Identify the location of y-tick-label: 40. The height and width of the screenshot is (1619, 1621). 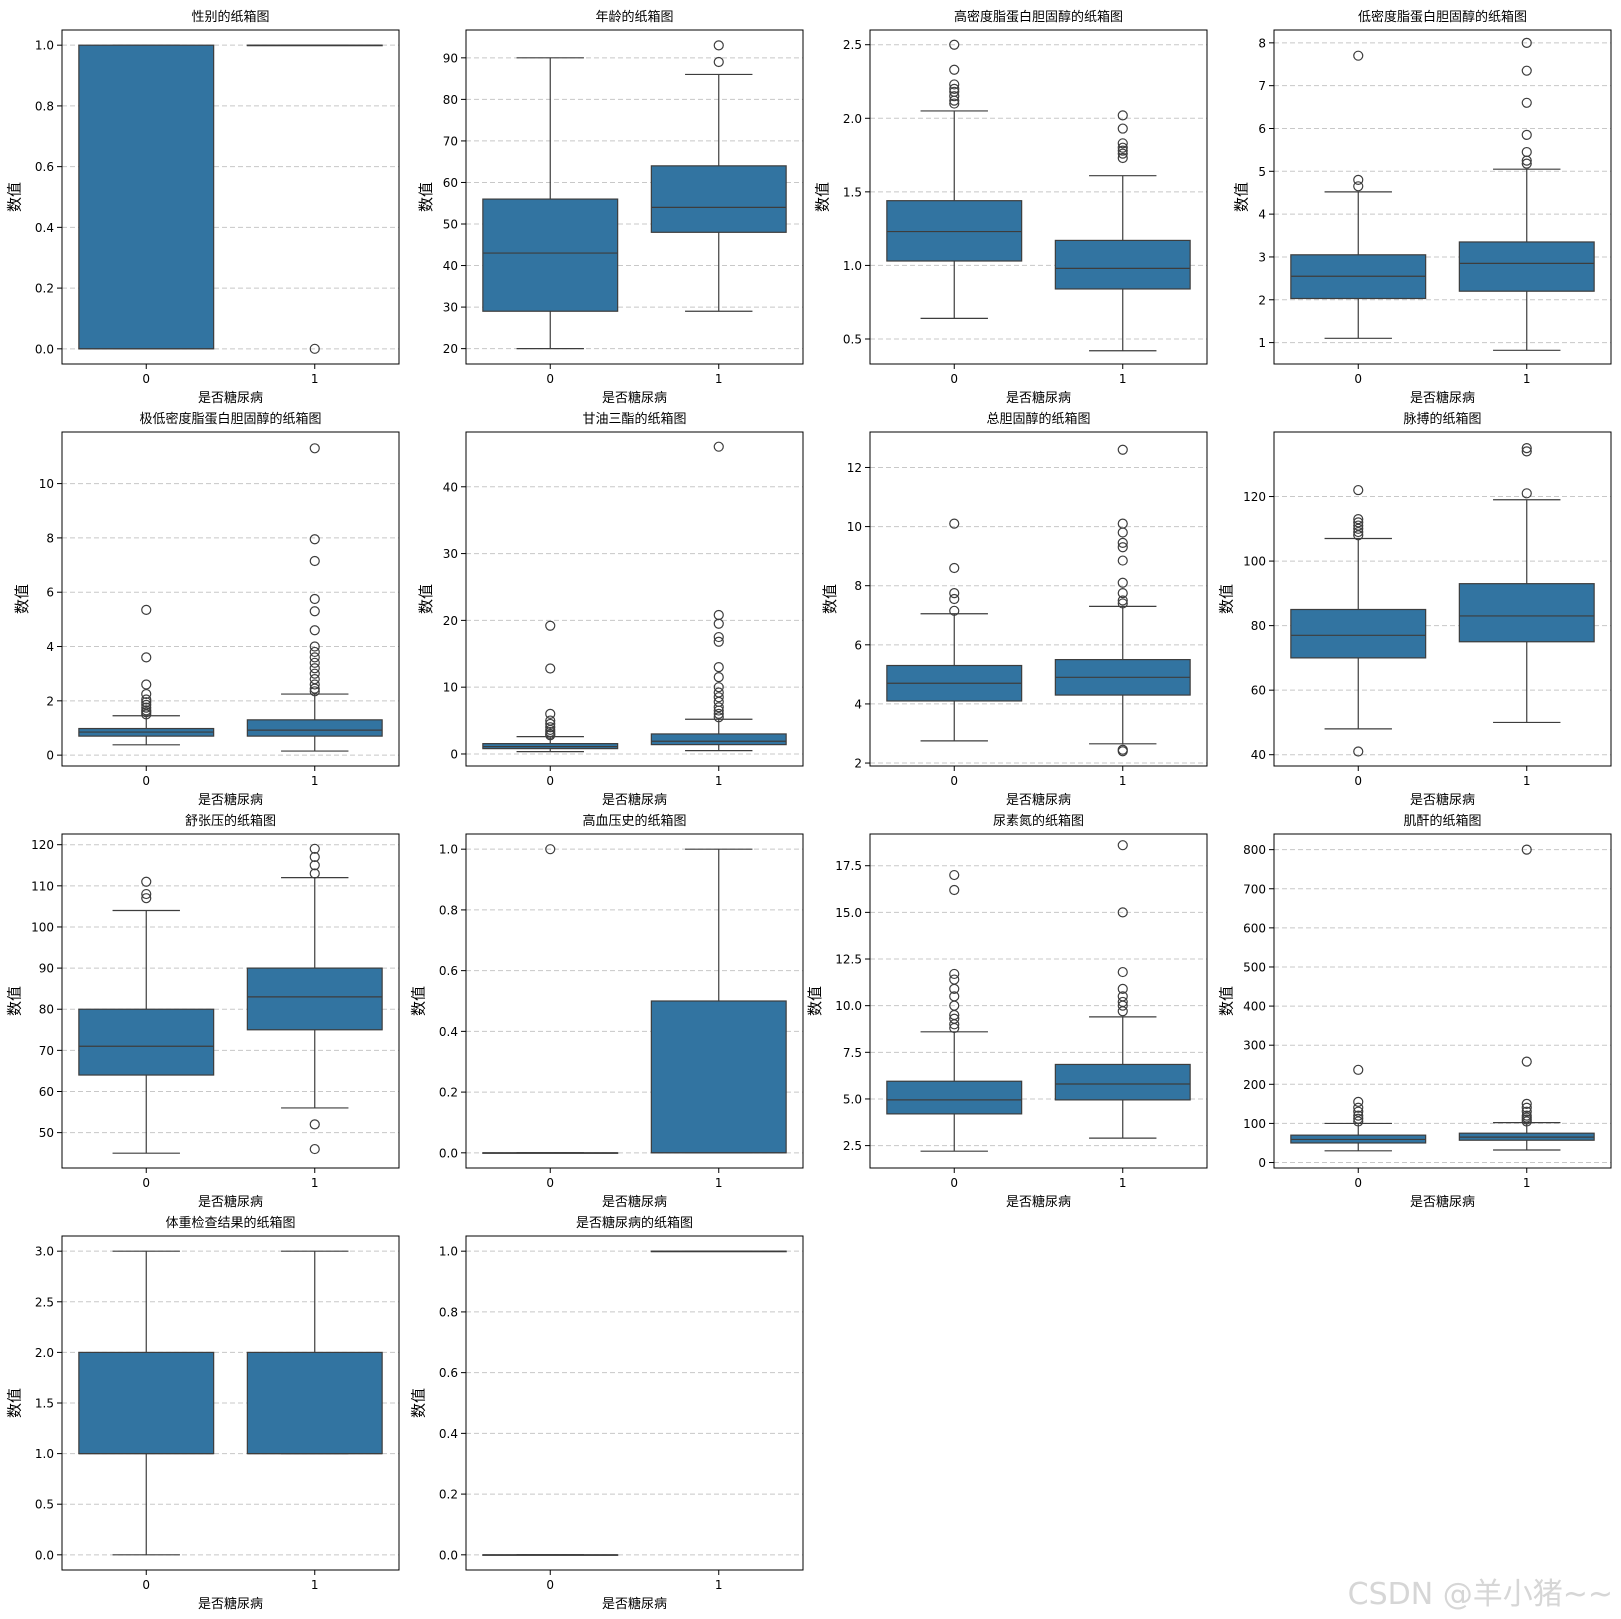
(1258, 755).